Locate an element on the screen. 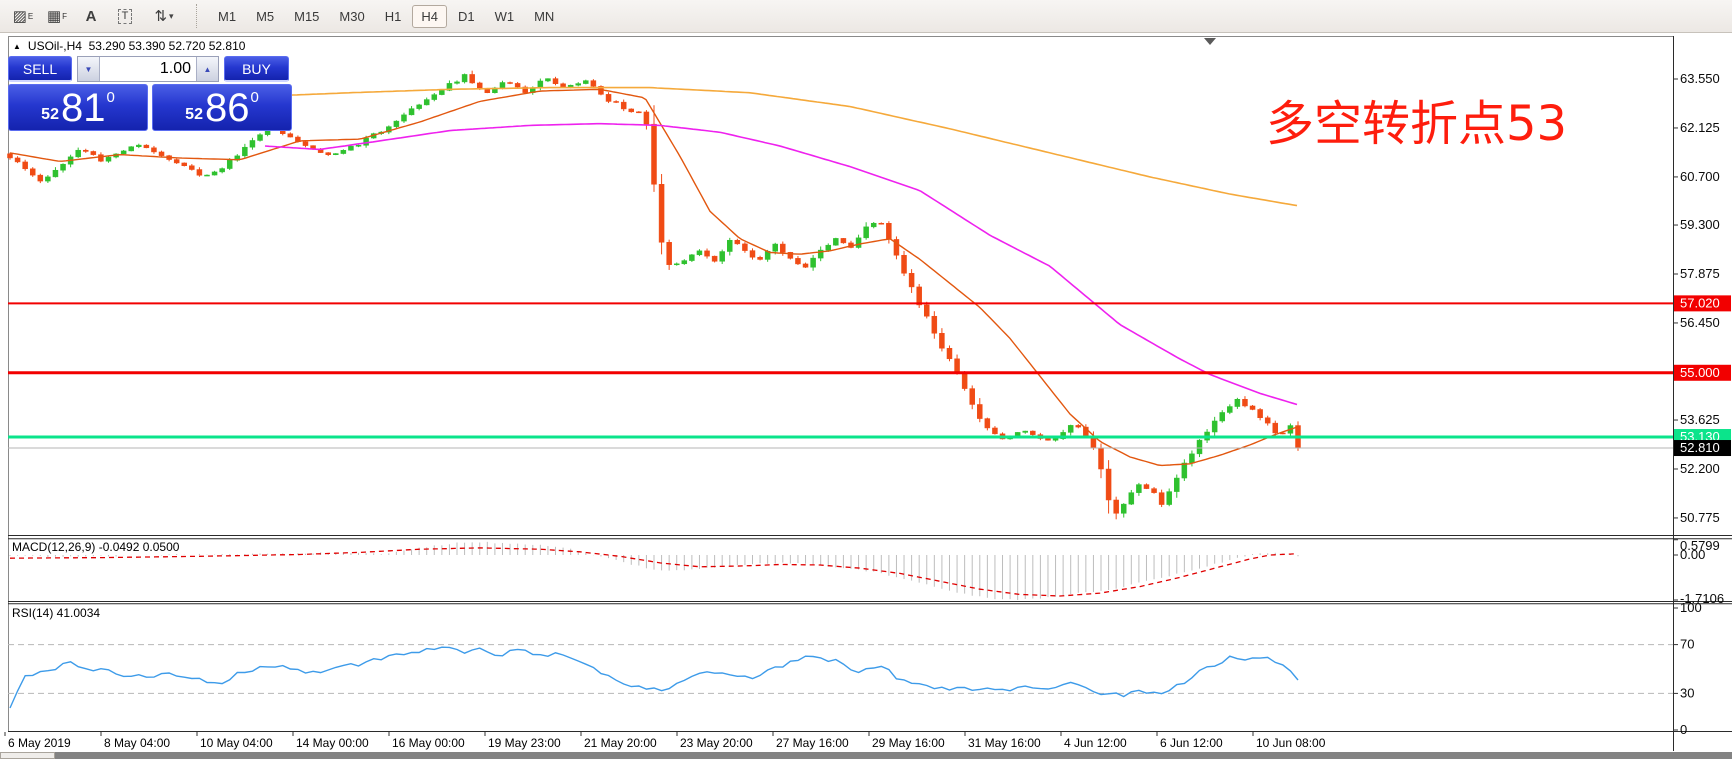 This screenshot has height=759, width=1732. scrollbar-thumb is located at coordinates (27, 755).